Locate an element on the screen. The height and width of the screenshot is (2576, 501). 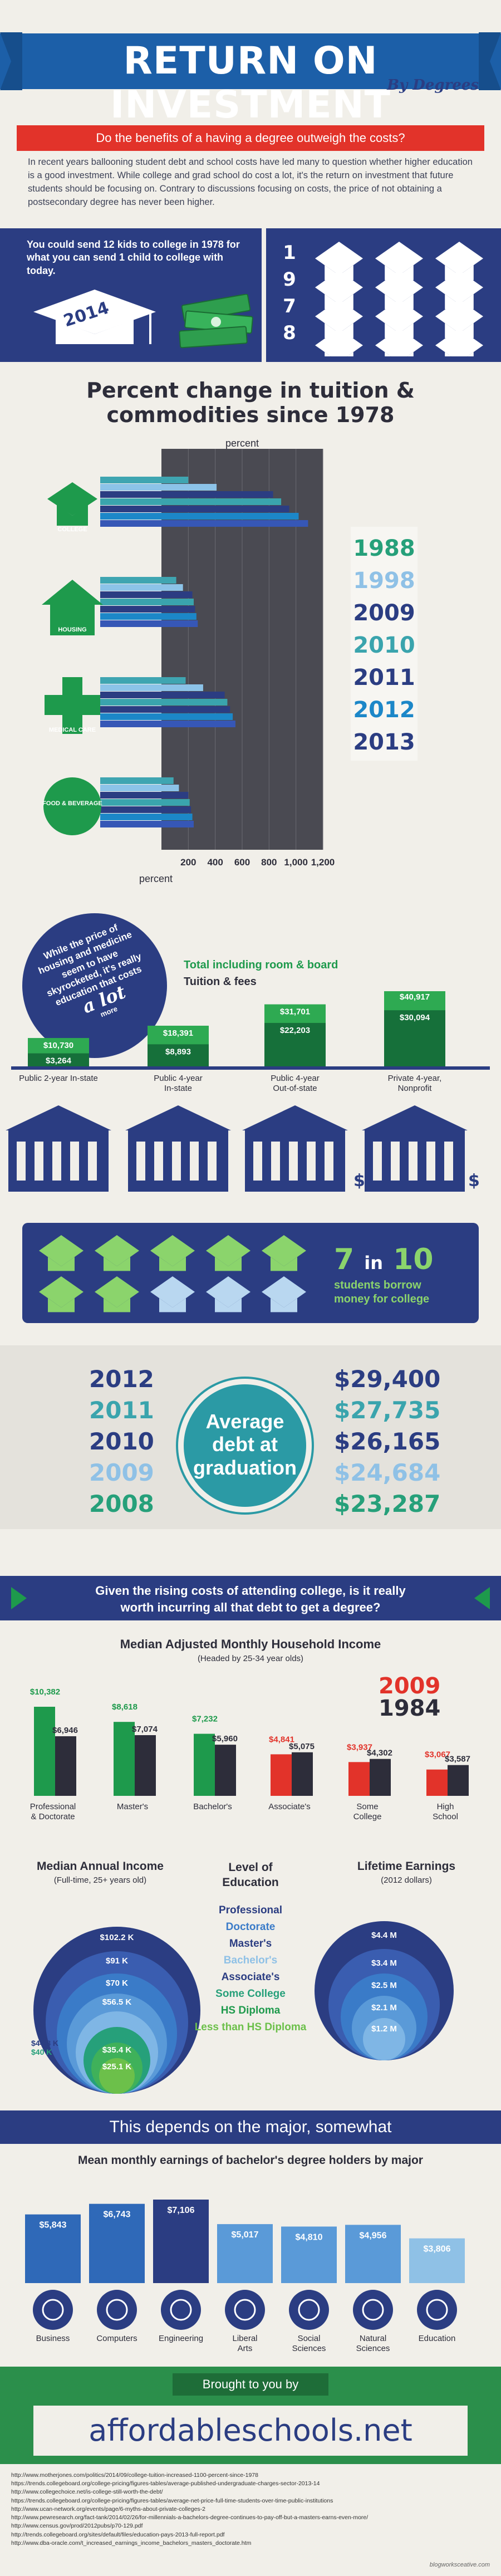
lifetime-earnings-title: Lifetime Earnings is located at coordinates (406, 1866).